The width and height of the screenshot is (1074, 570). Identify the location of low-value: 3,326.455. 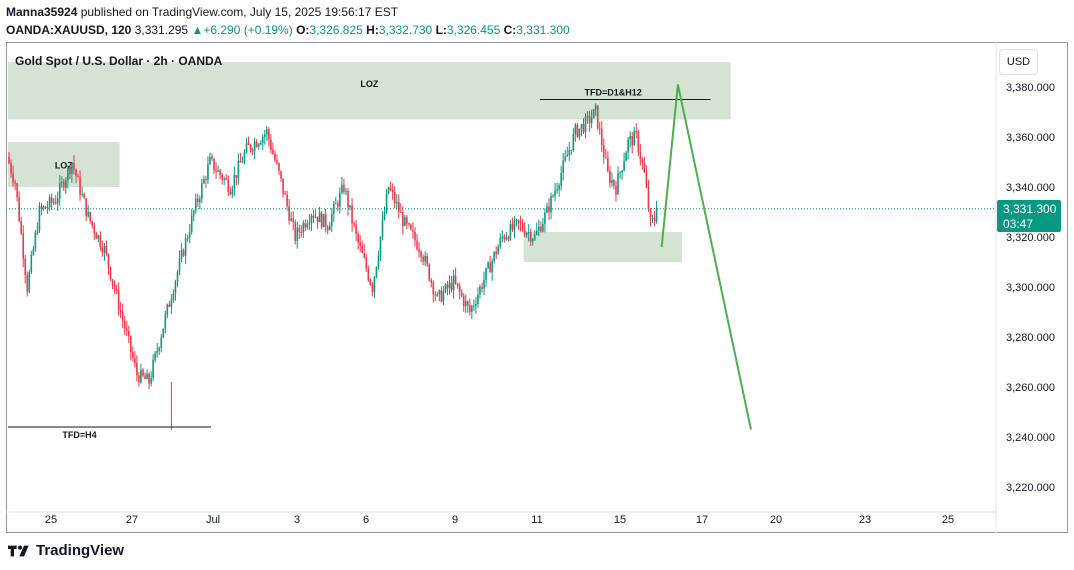
(473, 30).